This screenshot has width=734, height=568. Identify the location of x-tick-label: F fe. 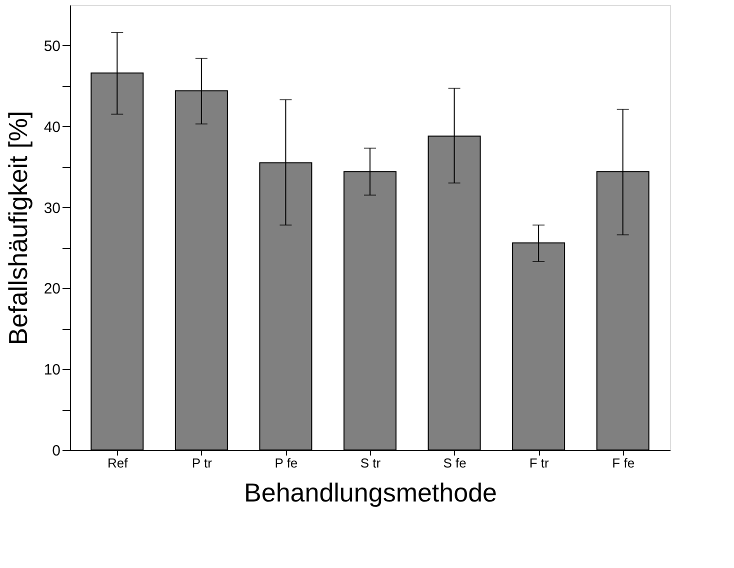
(623, 463).